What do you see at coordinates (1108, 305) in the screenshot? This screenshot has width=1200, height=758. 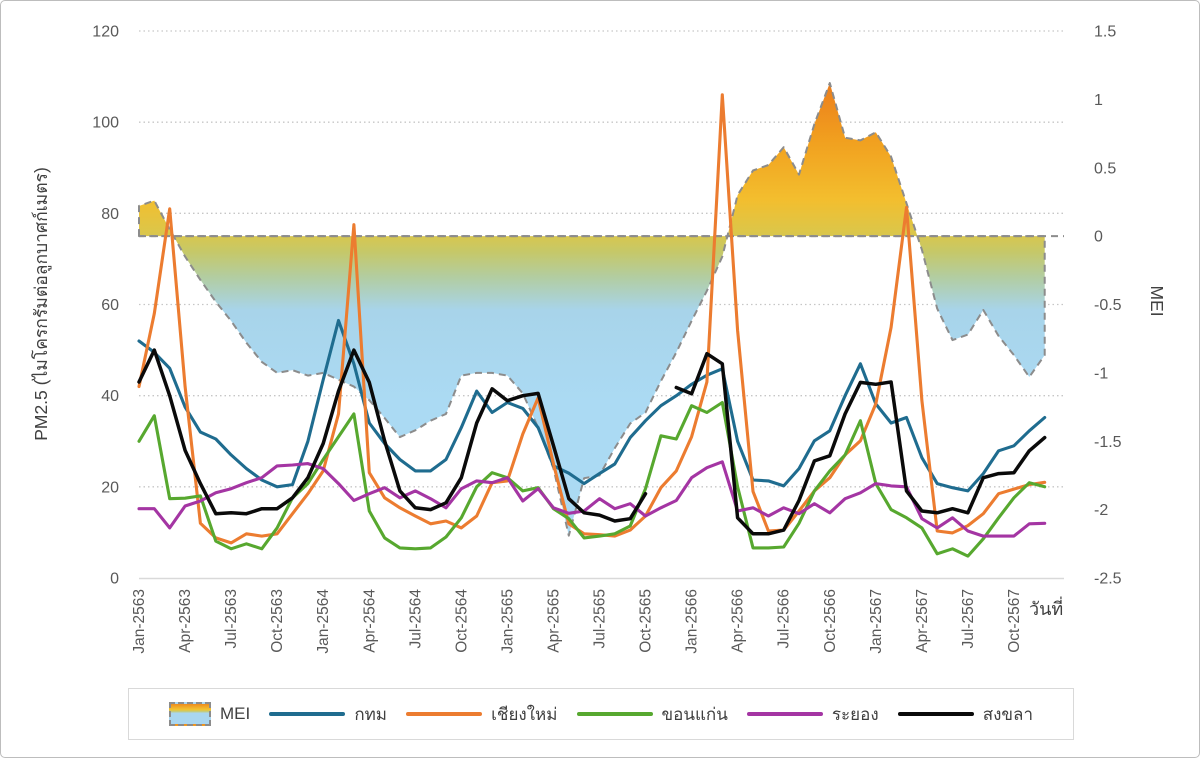 I see `y-right-tick: -0.5` at bounding box center [1108, 305].